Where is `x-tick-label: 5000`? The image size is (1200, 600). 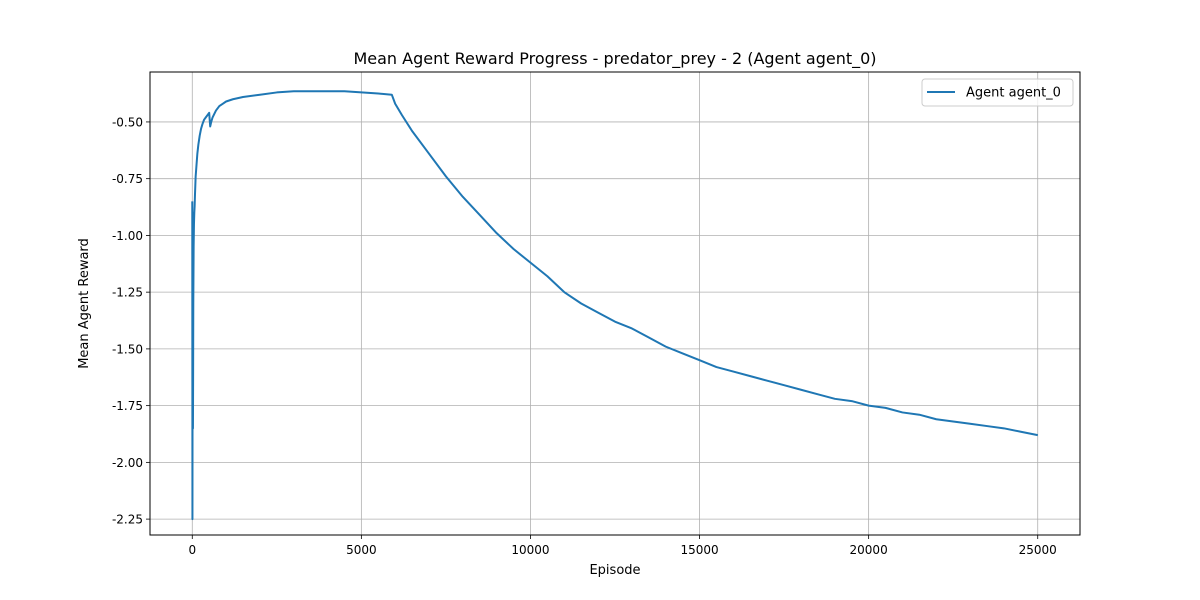
x-tick-label: 5000 is located at coordinates (361, 550).